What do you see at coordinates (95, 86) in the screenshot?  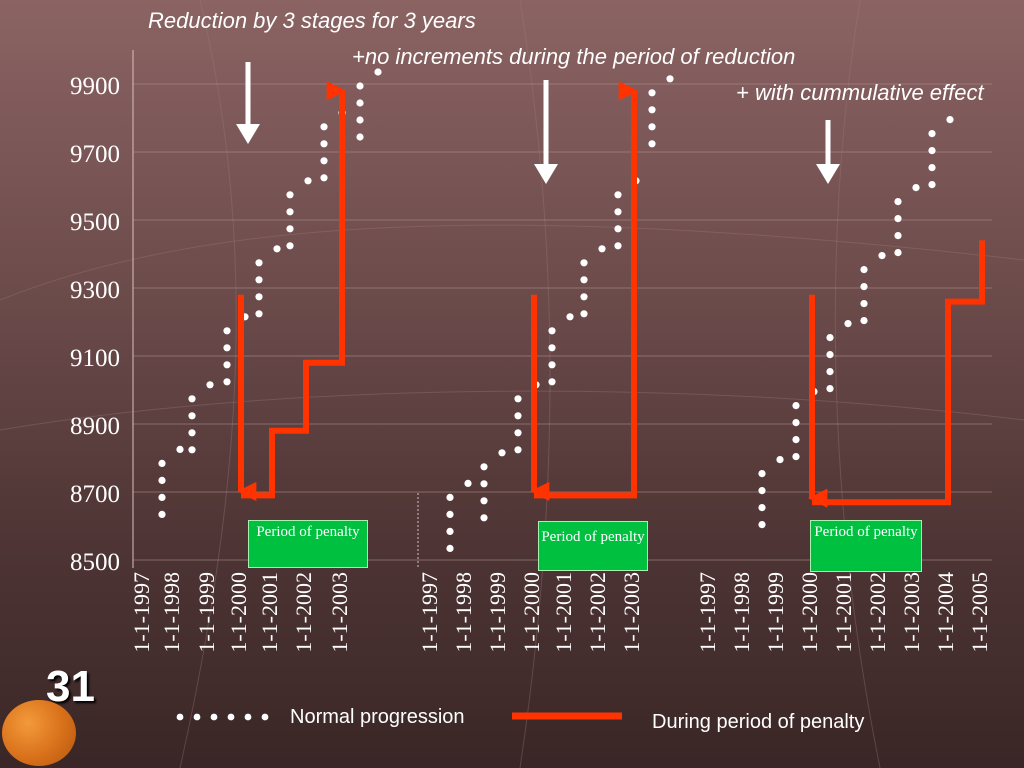 I see `y-tick-label: 9900` at bounding box center [95, 86].